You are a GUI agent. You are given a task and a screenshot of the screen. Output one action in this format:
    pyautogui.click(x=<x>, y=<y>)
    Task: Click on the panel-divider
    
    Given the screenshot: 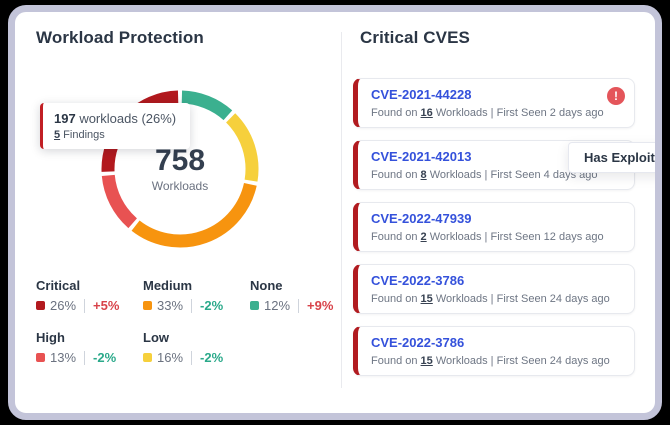 What is the action you would take?
    pyautogui.click(x=341, y=210)
    